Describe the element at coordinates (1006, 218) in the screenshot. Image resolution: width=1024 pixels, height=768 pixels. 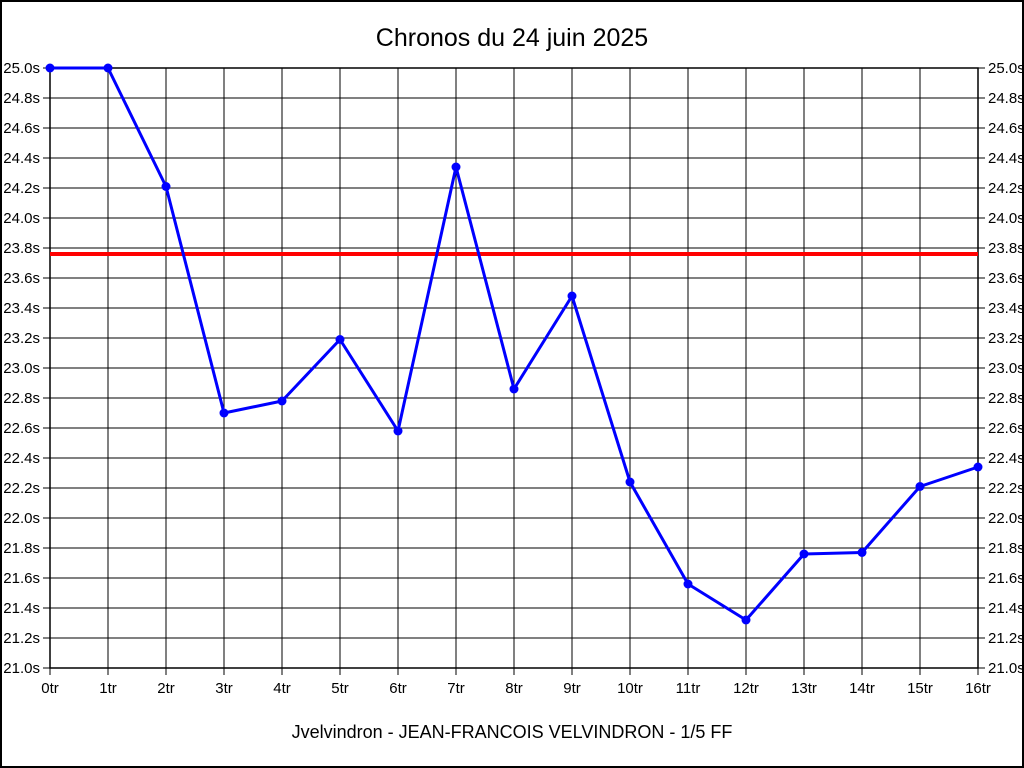
I see `y-tick-label-right: 24.0s` at that location.